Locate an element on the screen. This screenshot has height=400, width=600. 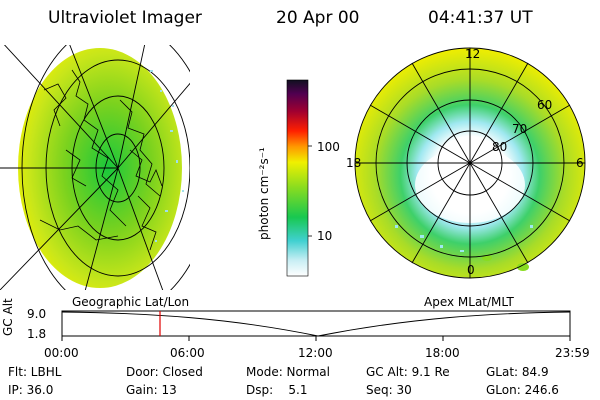
dayglow-scatter is located at coordinates (167, 156).